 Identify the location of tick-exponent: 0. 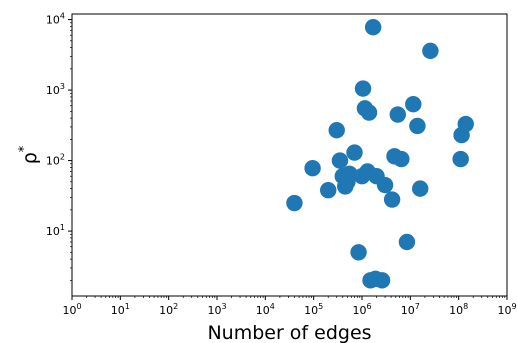
(78, 306).